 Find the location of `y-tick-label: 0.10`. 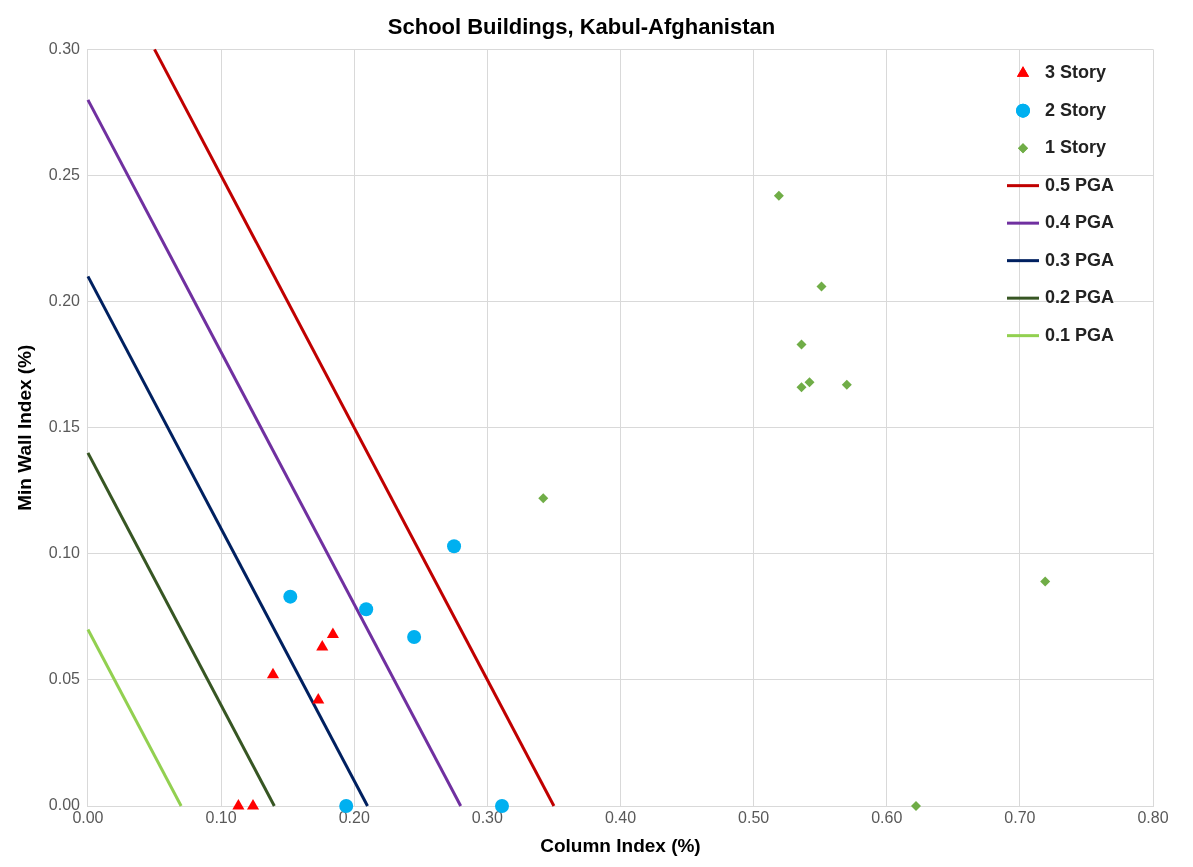

y-tick-label: 0.10 is located at coordinates (64, 553).